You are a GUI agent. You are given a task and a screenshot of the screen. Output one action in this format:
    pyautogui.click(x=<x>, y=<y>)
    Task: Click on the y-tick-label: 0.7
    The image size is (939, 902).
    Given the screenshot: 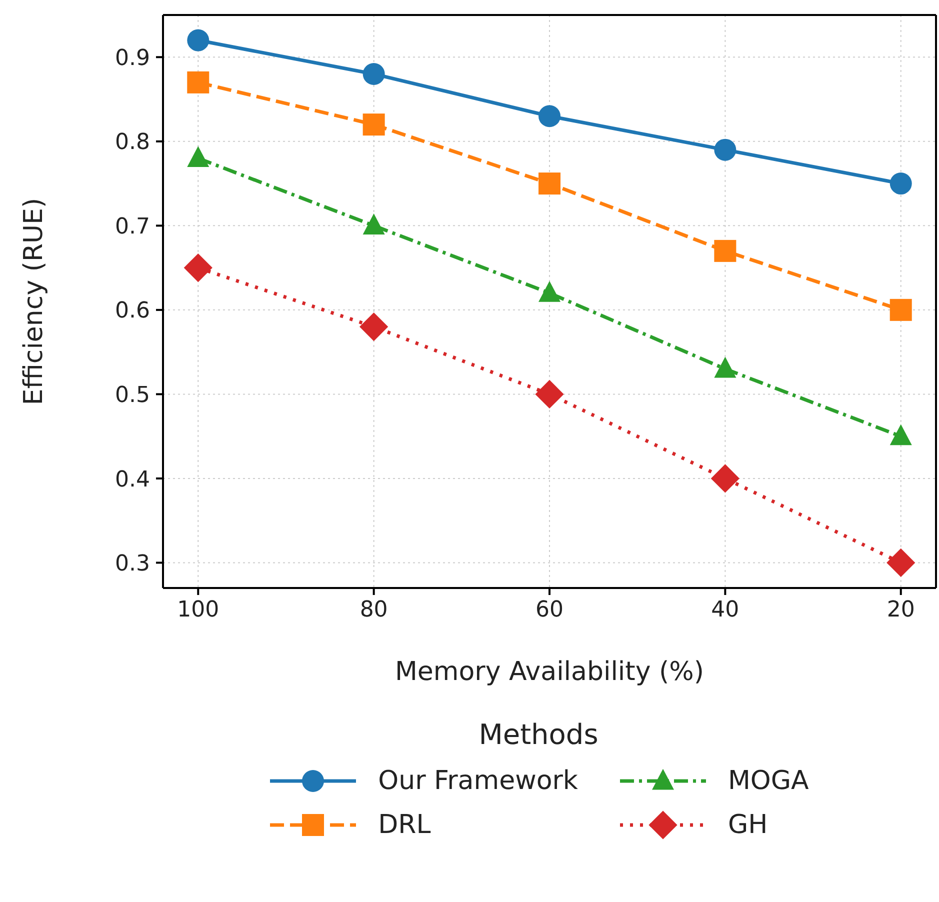 What is the action you would take?
    pyautogui.click(x=132, y=227)
    